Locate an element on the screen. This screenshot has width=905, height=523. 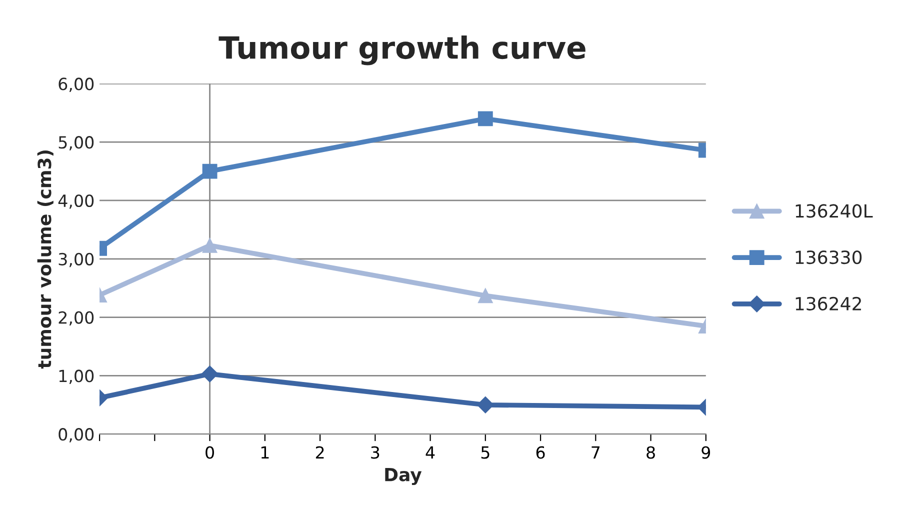
y-tick-label: 5,00 is located at coordinates (76, 143).